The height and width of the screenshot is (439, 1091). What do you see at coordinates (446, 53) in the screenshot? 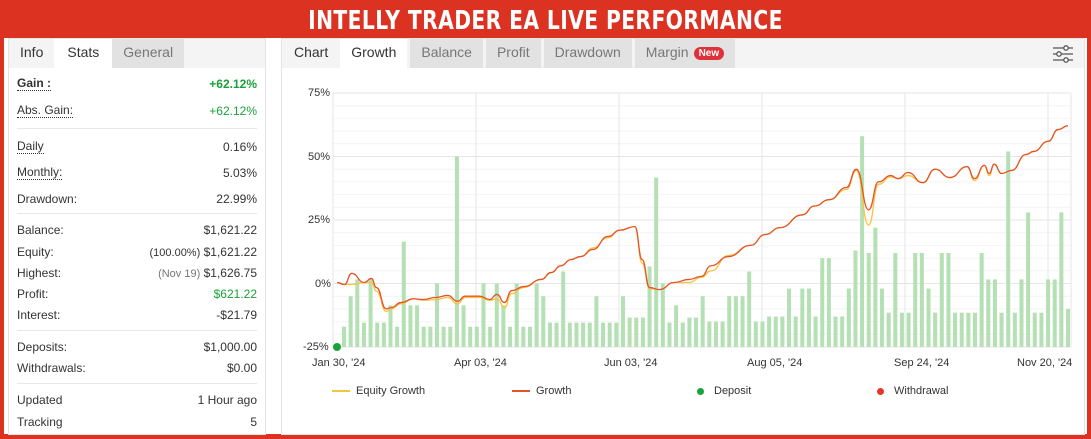
I see `tab-balance: Balance` at bounding box center [446, 53].